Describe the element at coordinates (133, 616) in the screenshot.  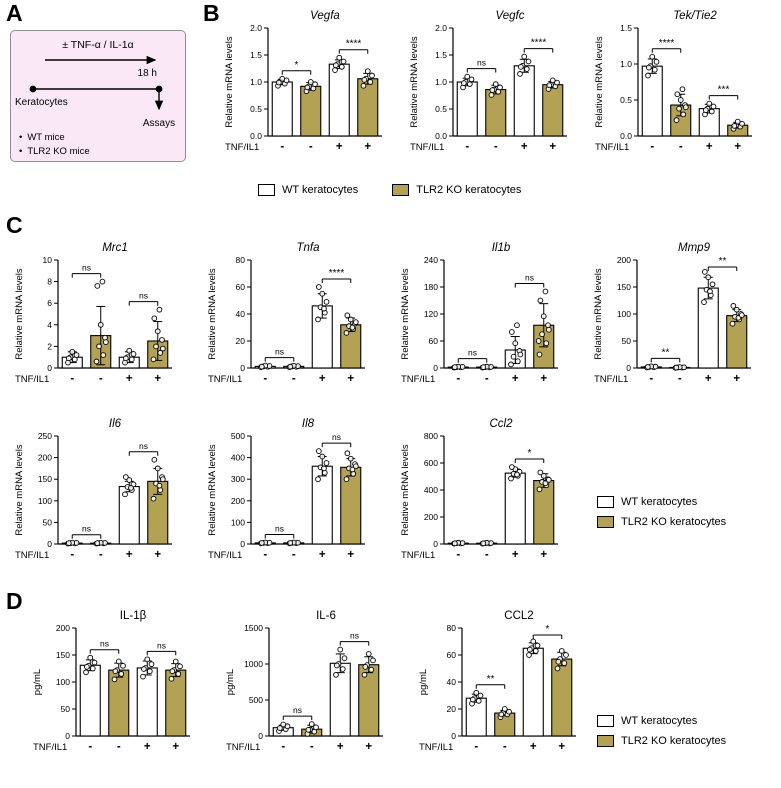
I see `chart-title: IL-1β` at that location.